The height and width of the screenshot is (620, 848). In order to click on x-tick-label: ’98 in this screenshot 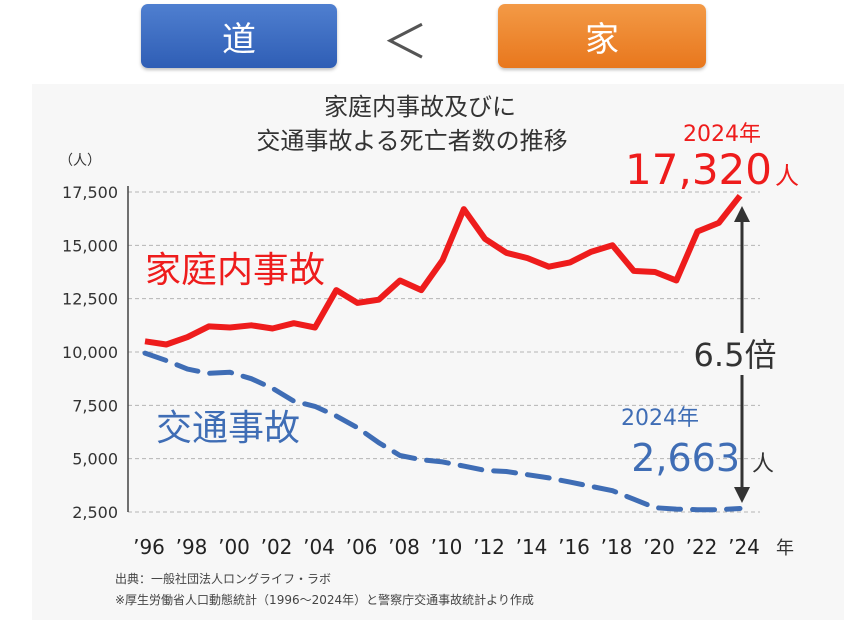, I will do `click(192, 547)`.